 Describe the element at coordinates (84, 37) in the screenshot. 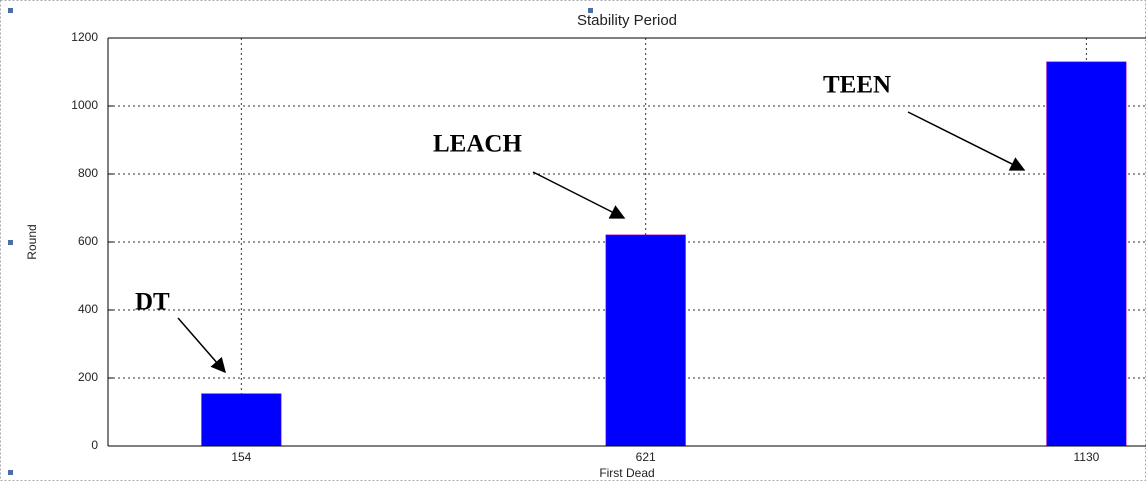

I see `y-tick-label: 1200` at that location.